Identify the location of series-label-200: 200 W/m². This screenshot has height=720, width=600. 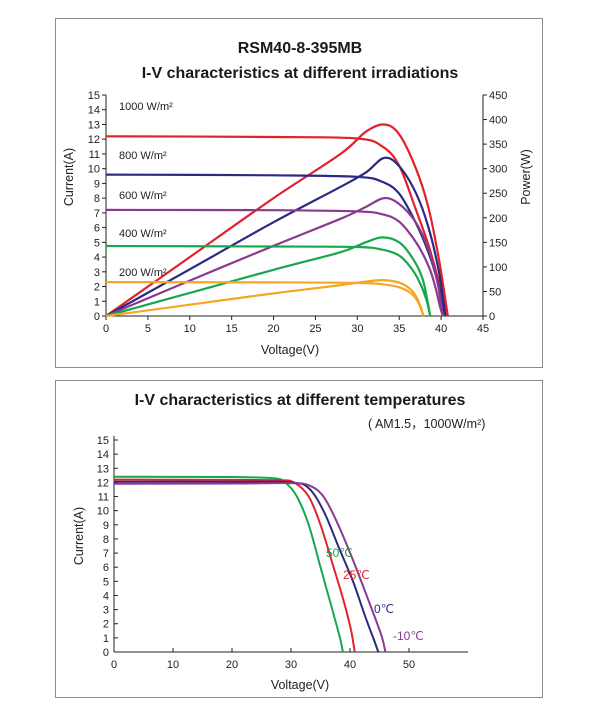
(143, 273).